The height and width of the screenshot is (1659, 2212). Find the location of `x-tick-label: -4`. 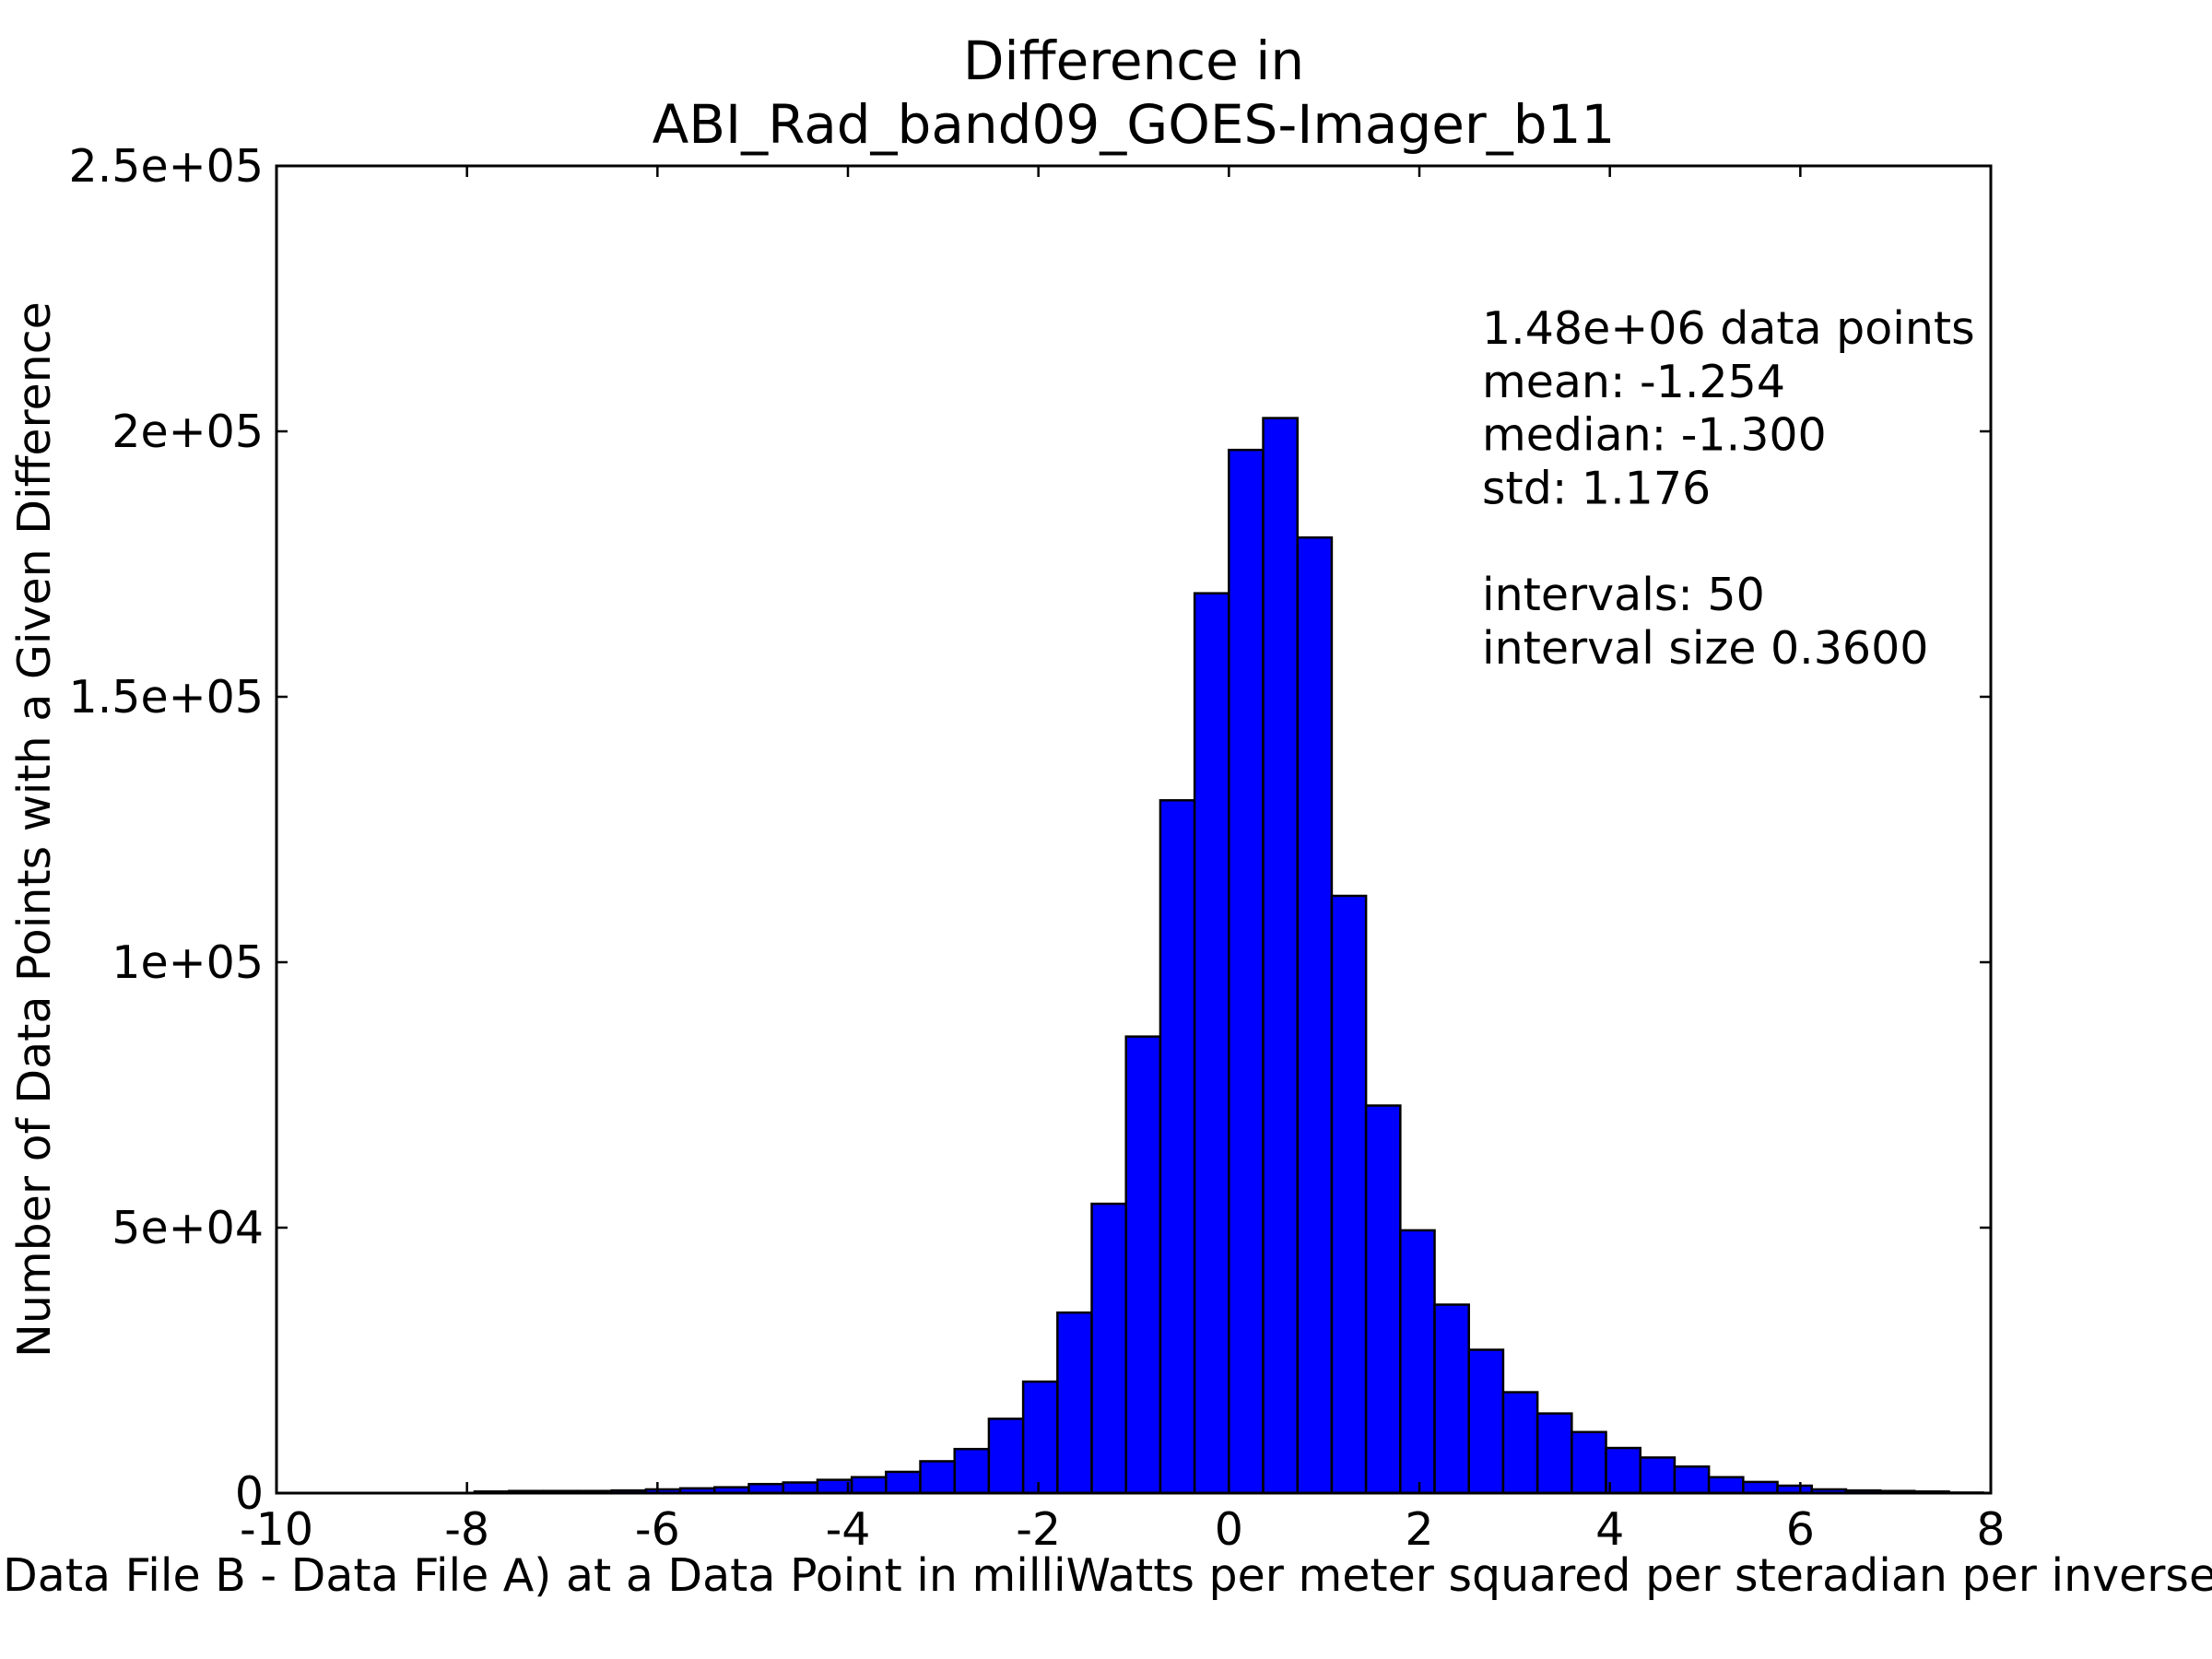

x-tick-label: -4 is located at coordinates (848, 1529).